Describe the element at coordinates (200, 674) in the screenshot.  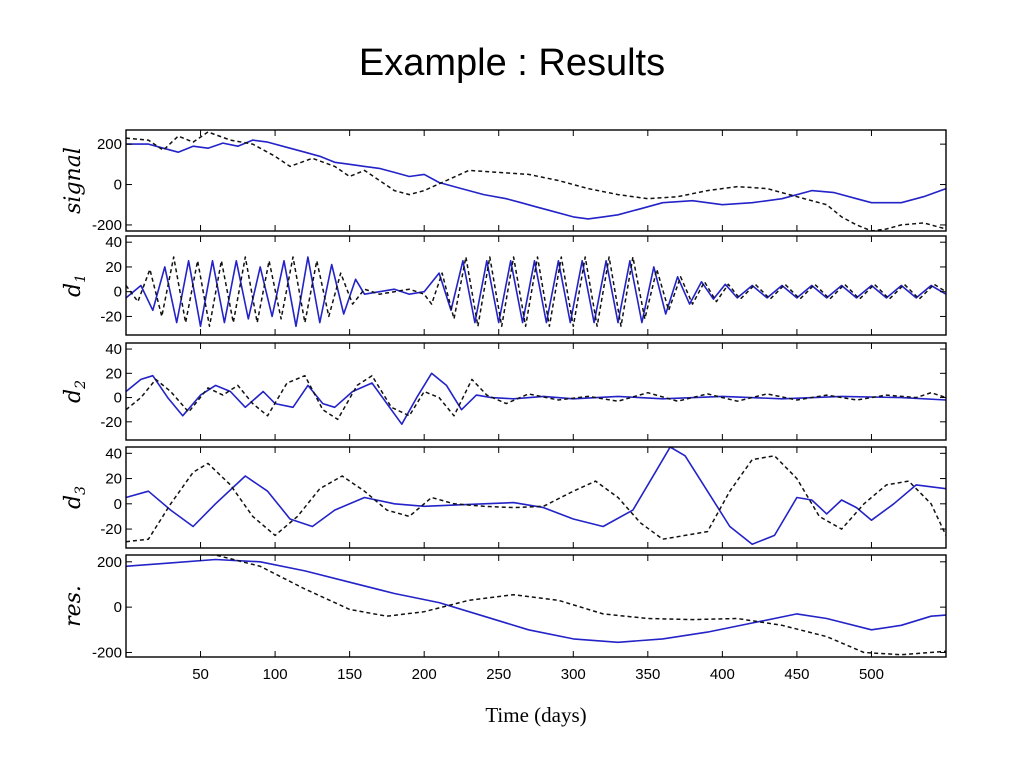
I see `xtick-label: 50` at that location.